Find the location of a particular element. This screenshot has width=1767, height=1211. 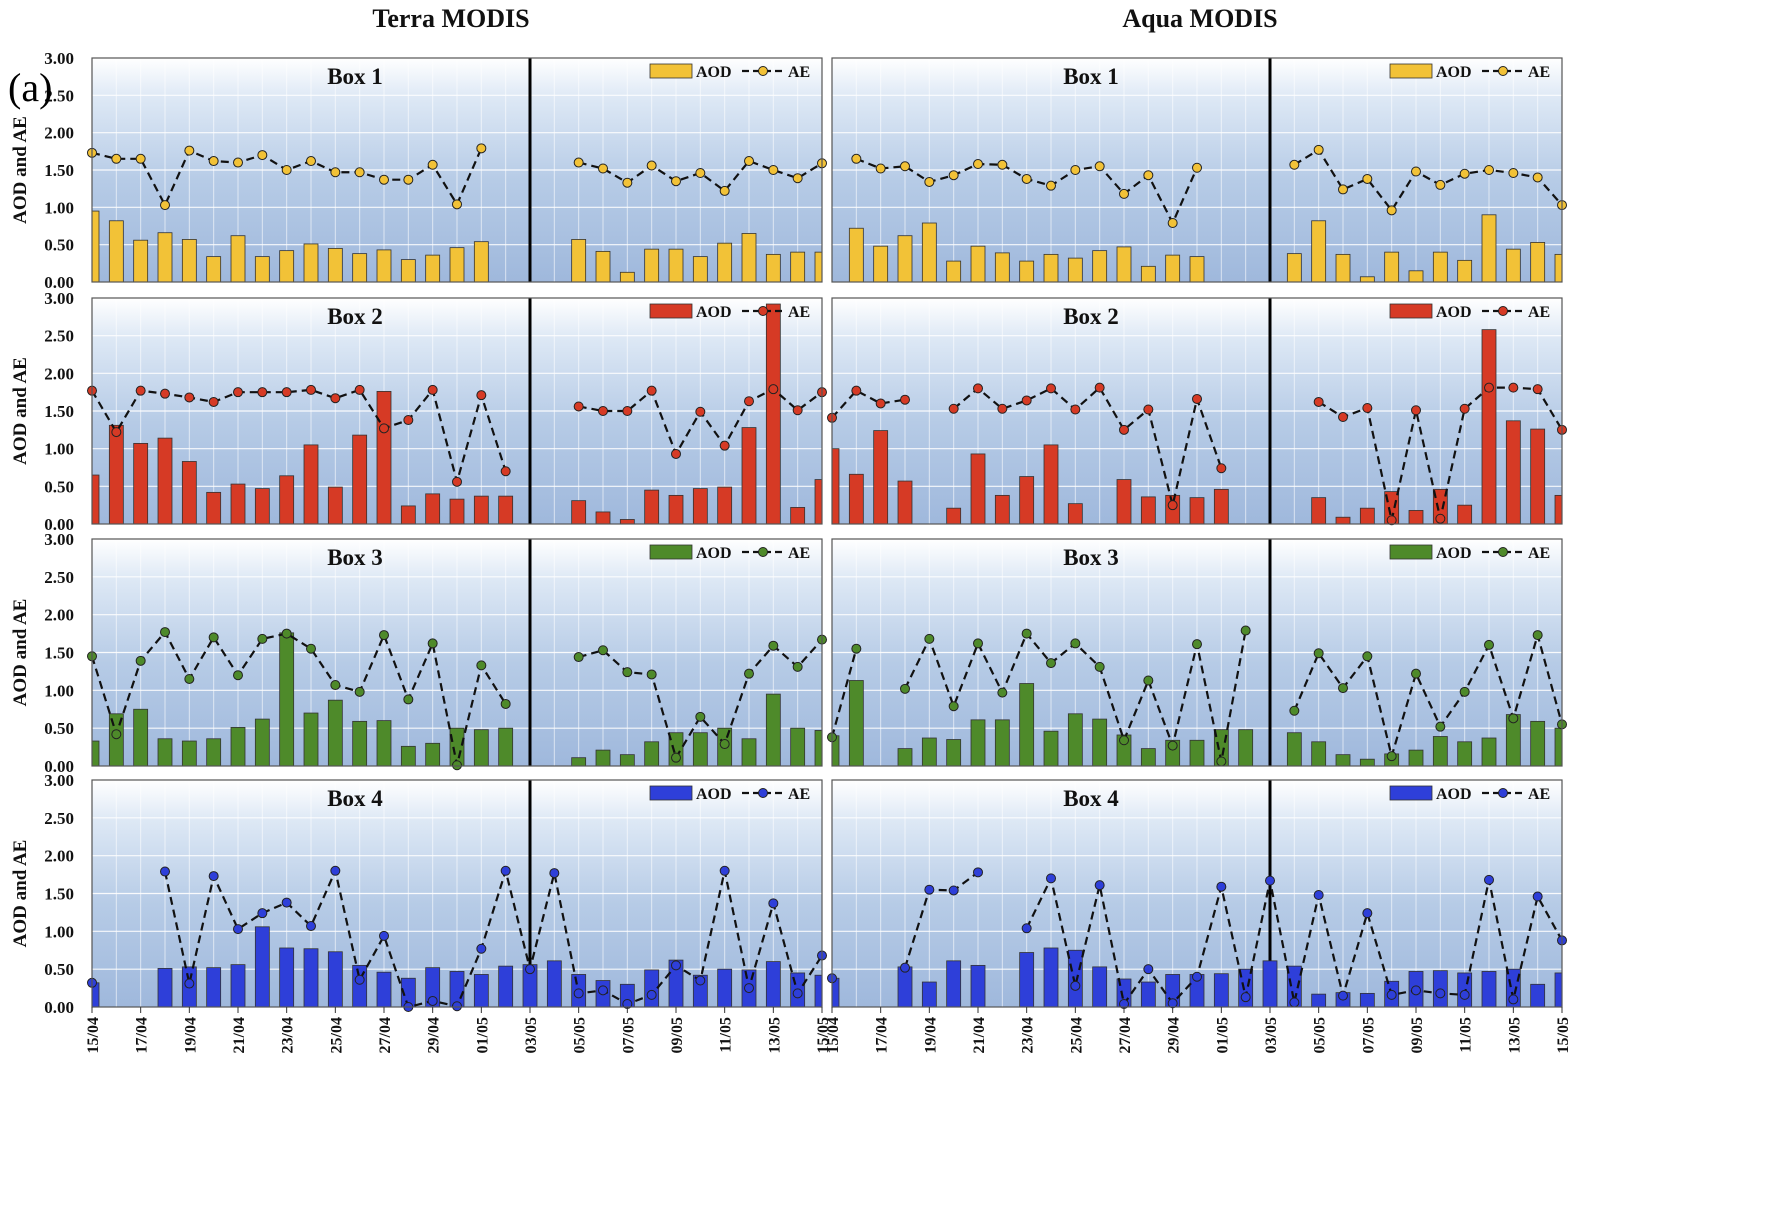

y-tick-label: 0.50 is located at coordinates (59, 969).